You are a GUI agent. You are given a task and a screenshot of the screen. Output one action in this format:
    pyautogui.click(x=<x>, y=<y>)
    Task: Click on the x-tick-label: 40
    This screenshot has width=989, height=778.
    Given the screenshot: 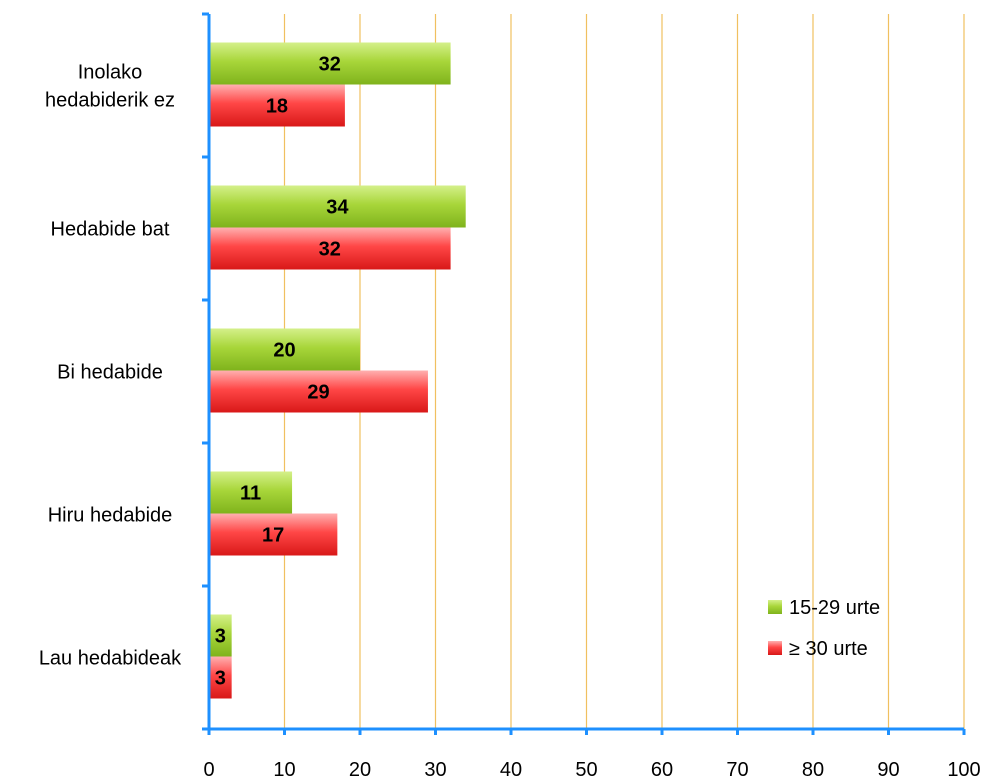 What is the action you would take?
    pyautogui.click(x=511, y=768)
    